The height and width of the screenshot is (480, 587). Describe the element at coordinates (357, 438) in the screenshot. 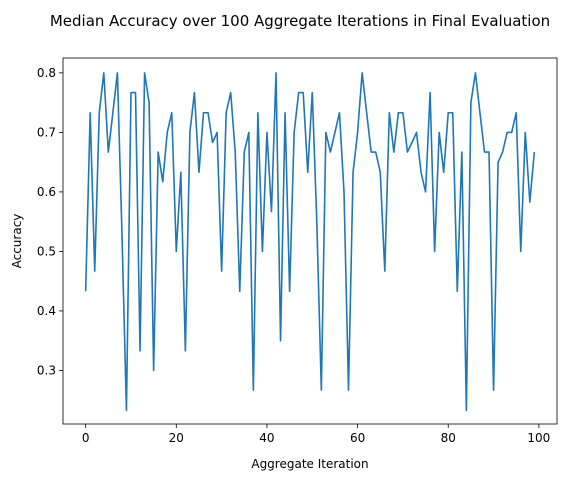

I see `x-tick-label: 60` at that location.